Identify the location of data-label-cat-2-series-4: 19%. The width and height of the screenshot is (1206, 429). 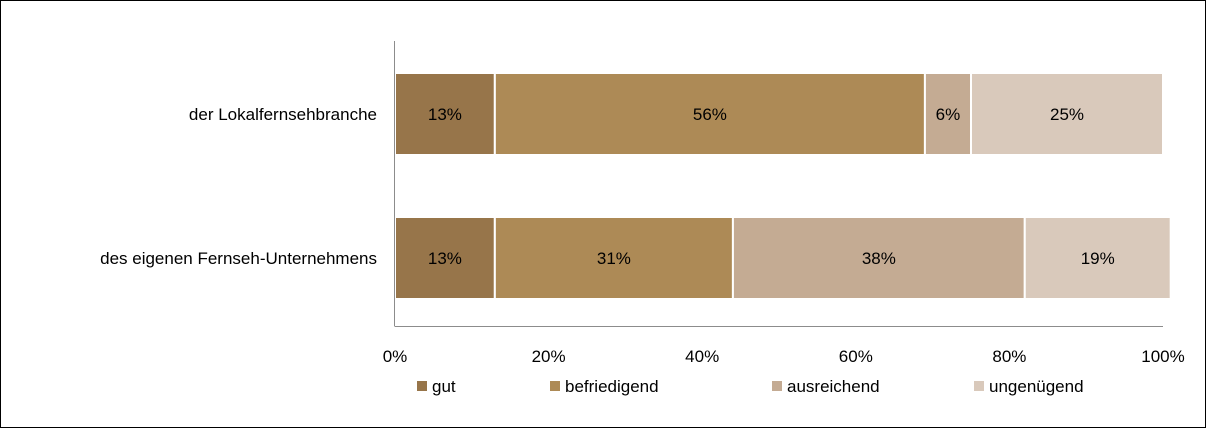
(1098, 258).